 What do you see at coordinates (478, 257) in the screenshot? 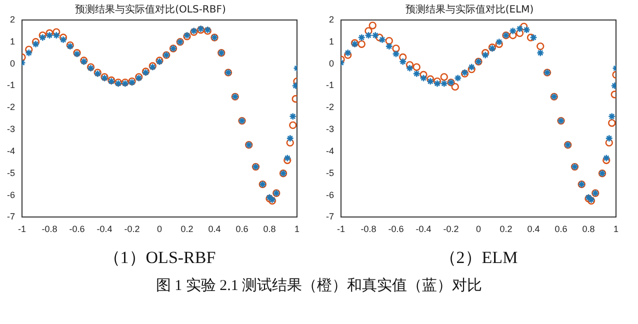
I see `text: （2）ELM` at bounding box center [478, 257].